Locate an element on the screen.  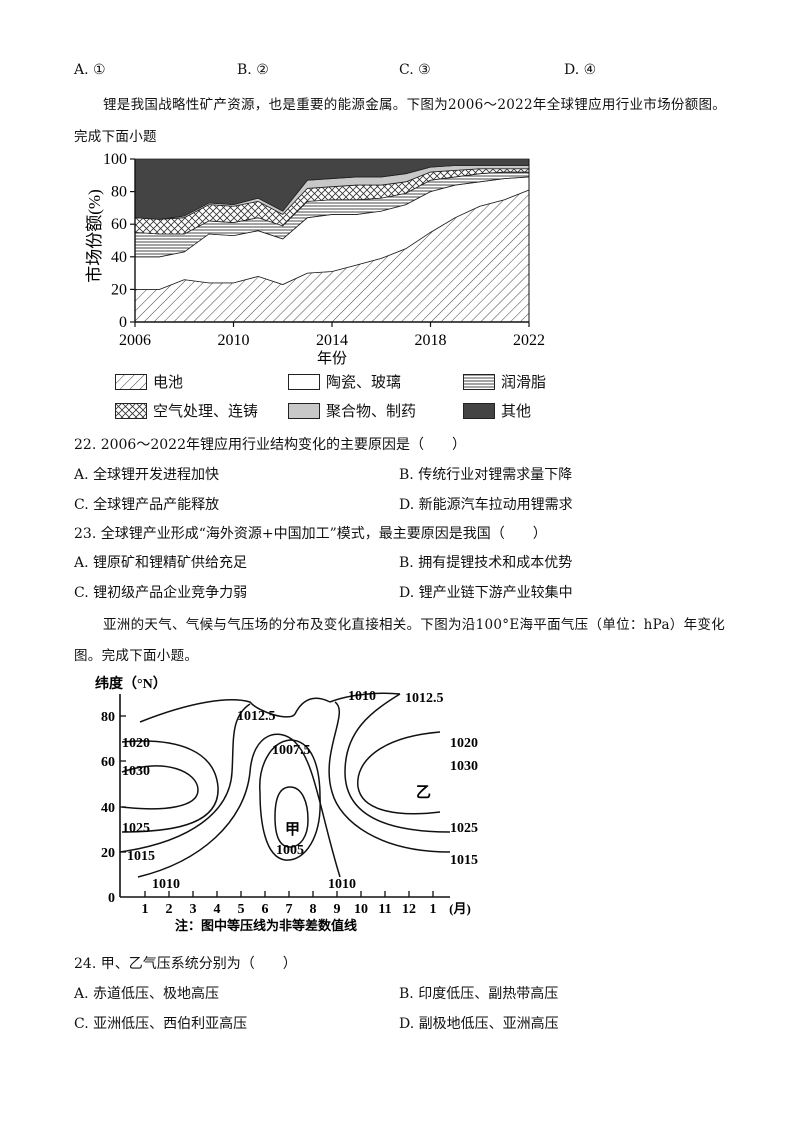
contour-1012-5-top-right is located at coordinates (365, 697).